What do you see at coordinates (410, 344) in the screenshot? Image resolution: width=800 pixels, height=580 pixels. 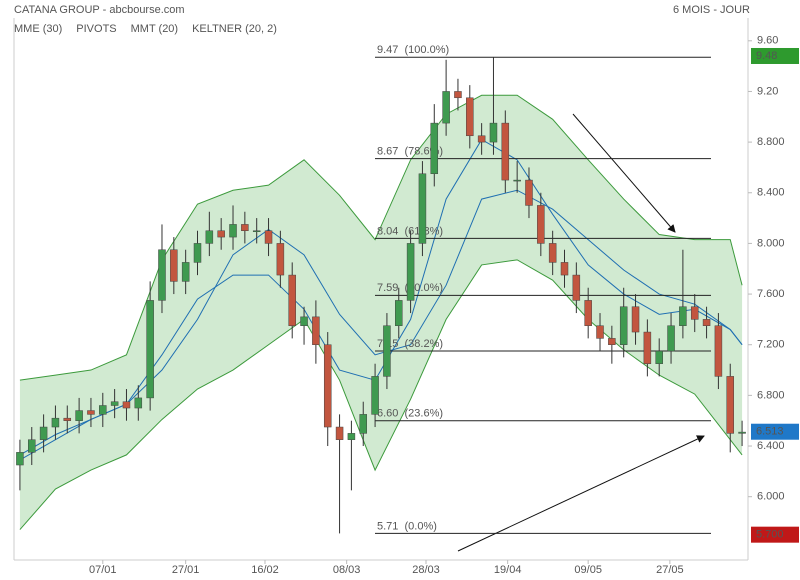 I see `fib-label: 7.15 (38.2%)` at bounding box center [410, 344].